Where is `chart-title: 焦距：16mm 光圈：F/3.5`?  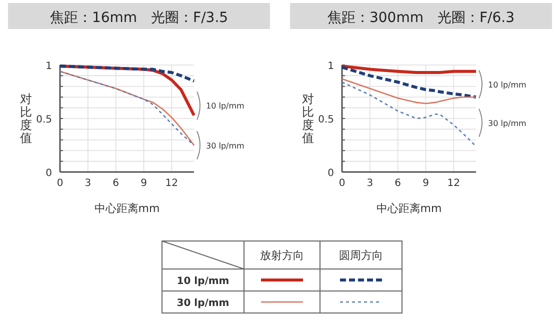 chart-title: 焦距：16mm 光圈：F/3.5 is located at coordinates (139, 18).